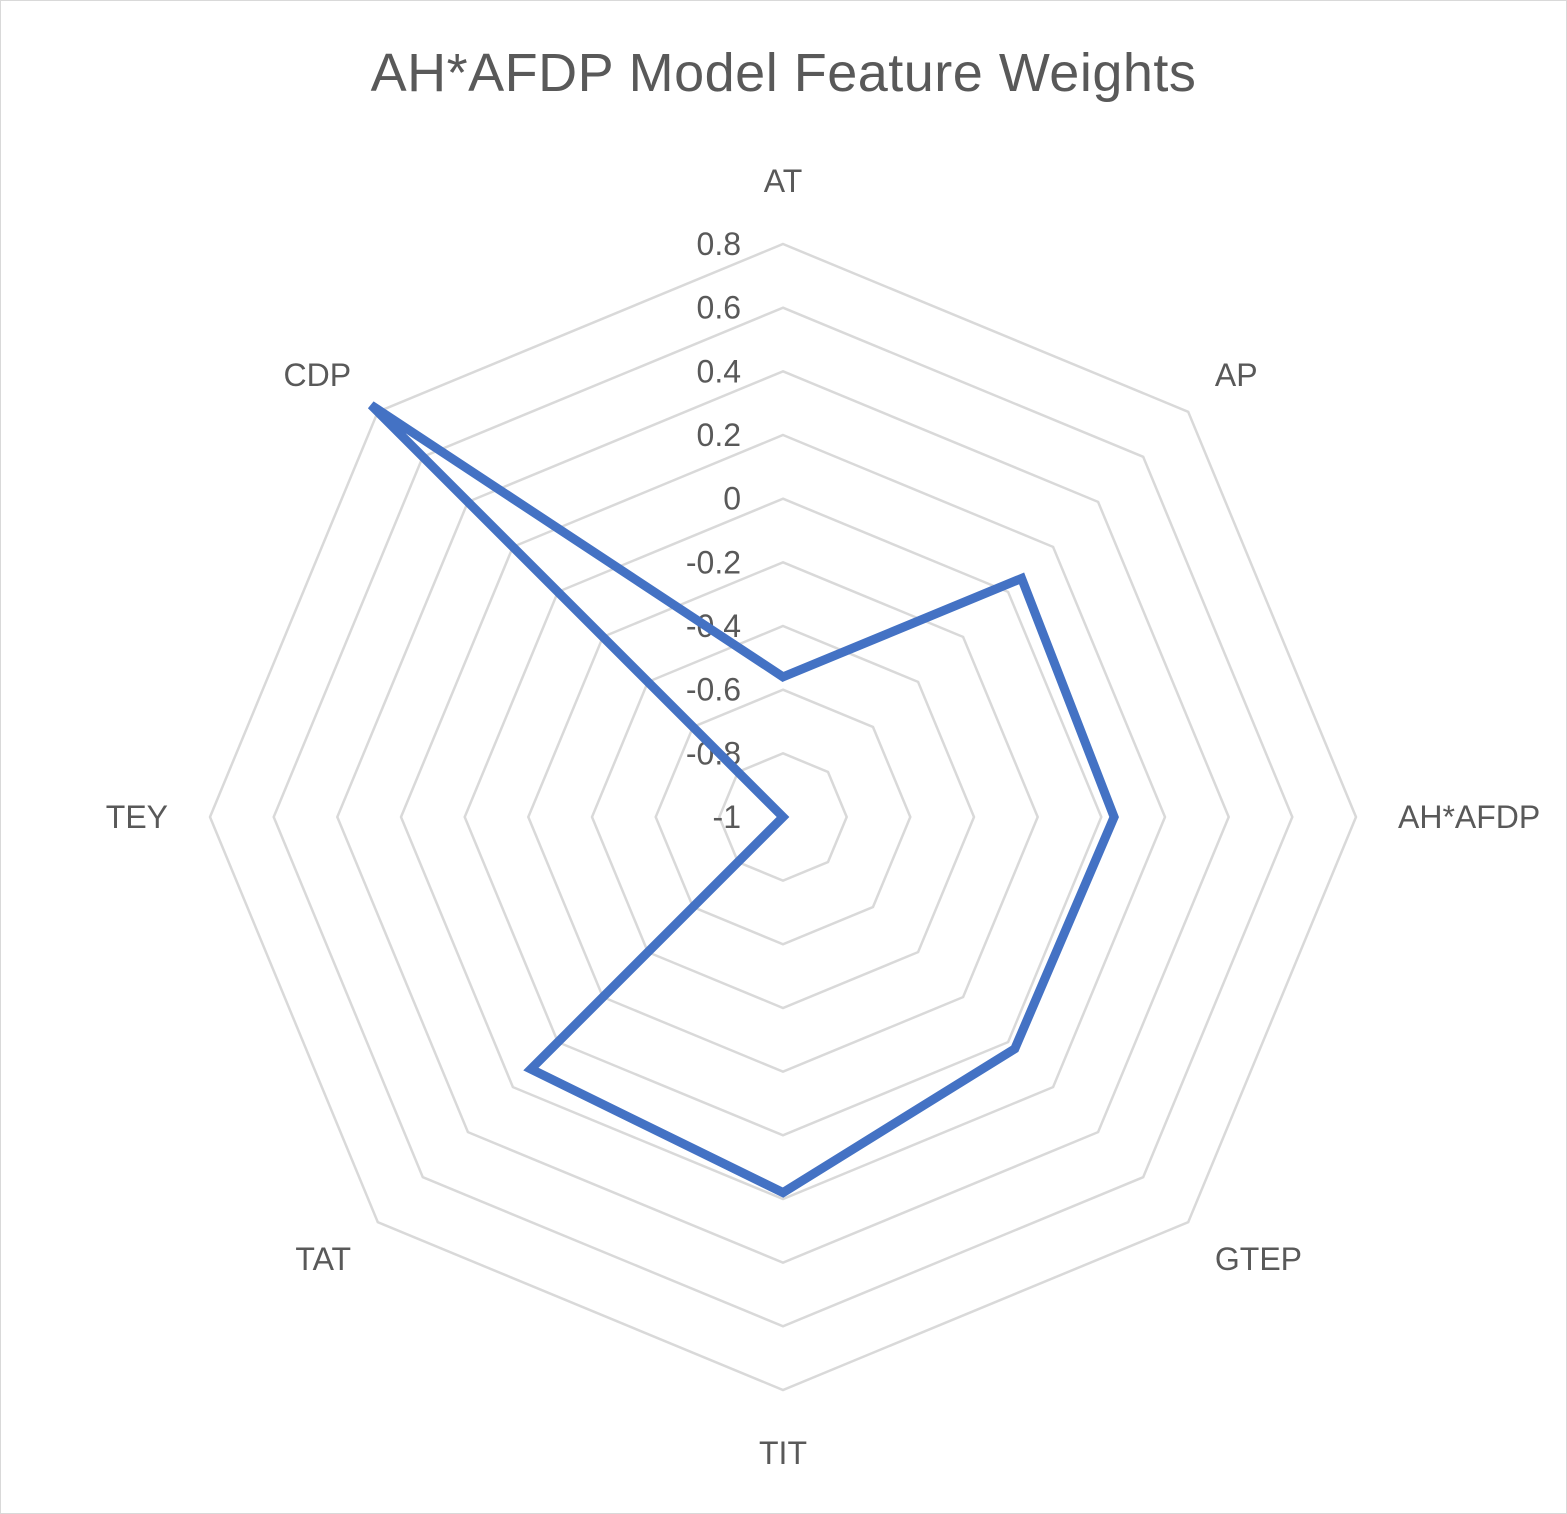  What do you see at coordinates (318, 375) in the screenshot?
I see `category-label: CDP` at bounding box center [318, 375].